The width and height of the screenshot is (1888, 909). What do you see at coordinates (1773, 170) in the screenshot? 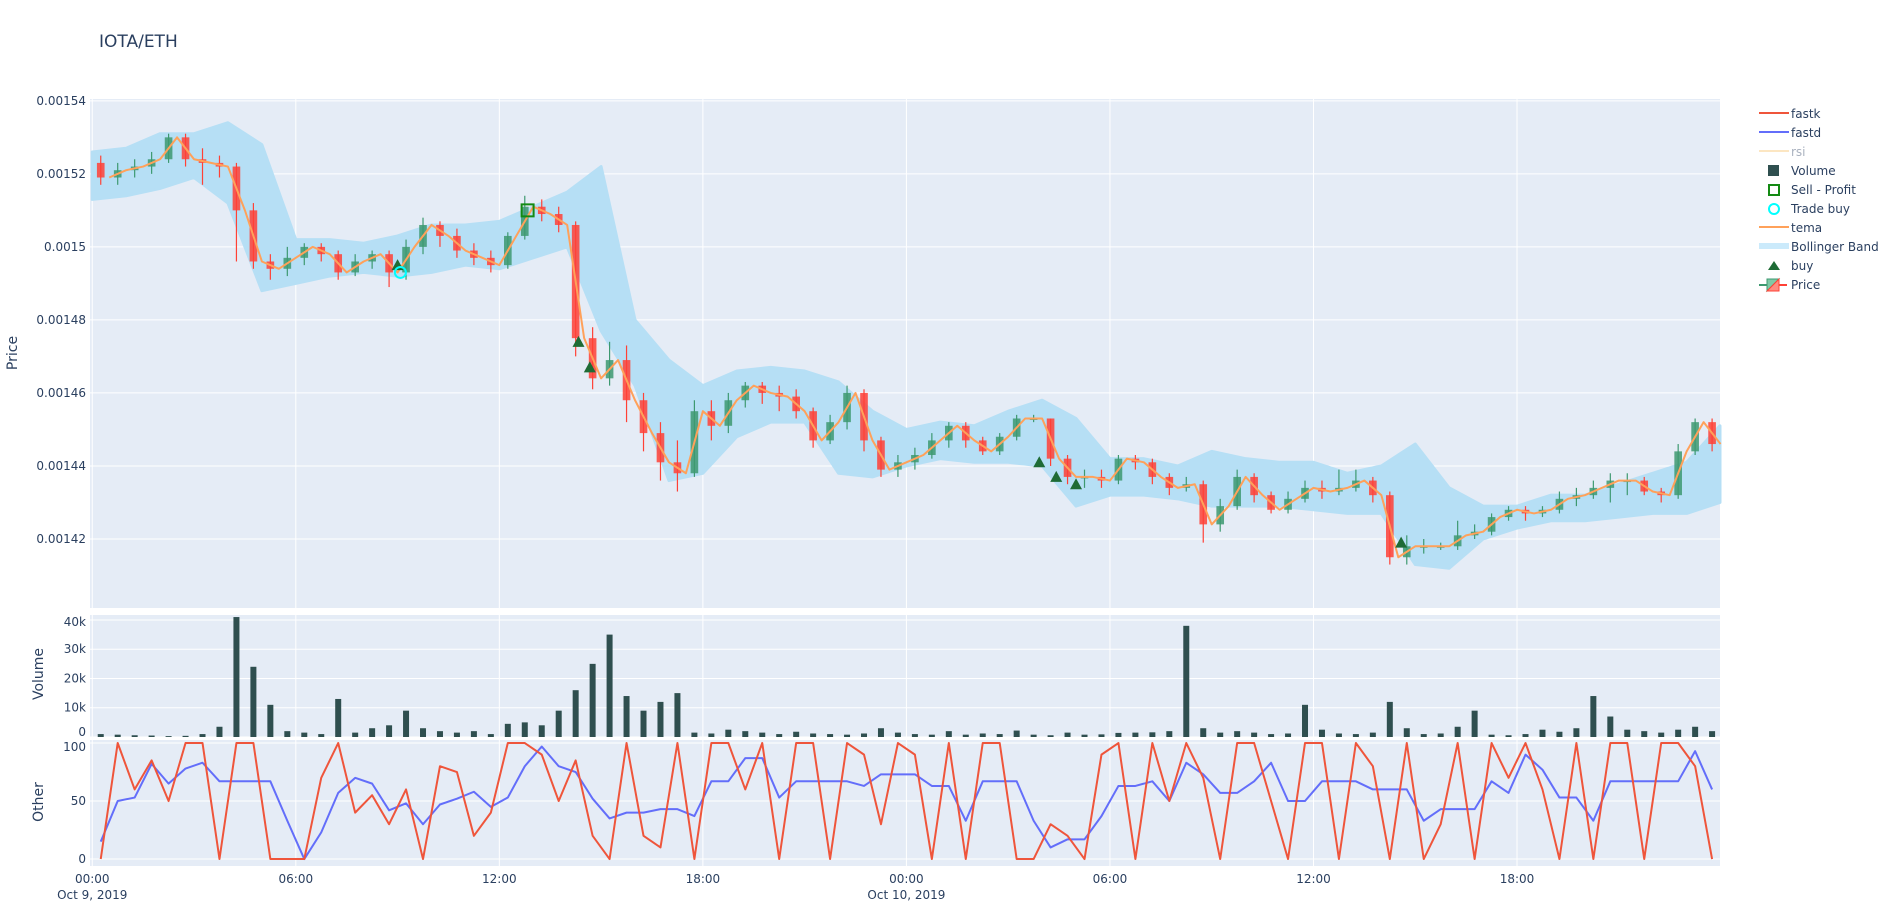
I see `square-legend-icon` at bounding box center [1773, 170].